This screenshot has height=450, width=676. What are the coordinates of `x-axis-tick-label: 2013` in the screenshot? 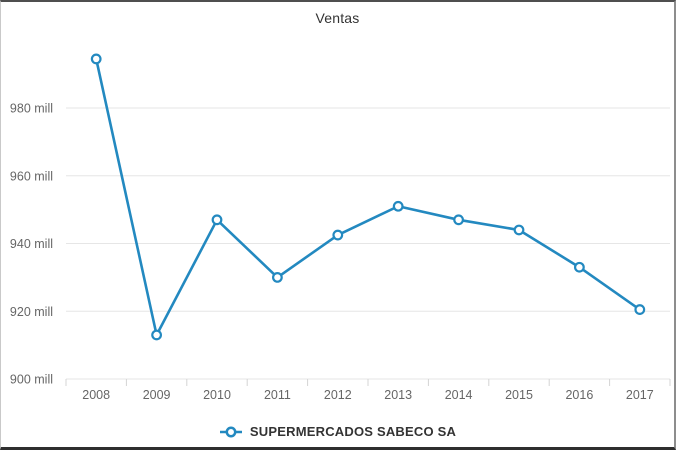 It's located at (398, 395).